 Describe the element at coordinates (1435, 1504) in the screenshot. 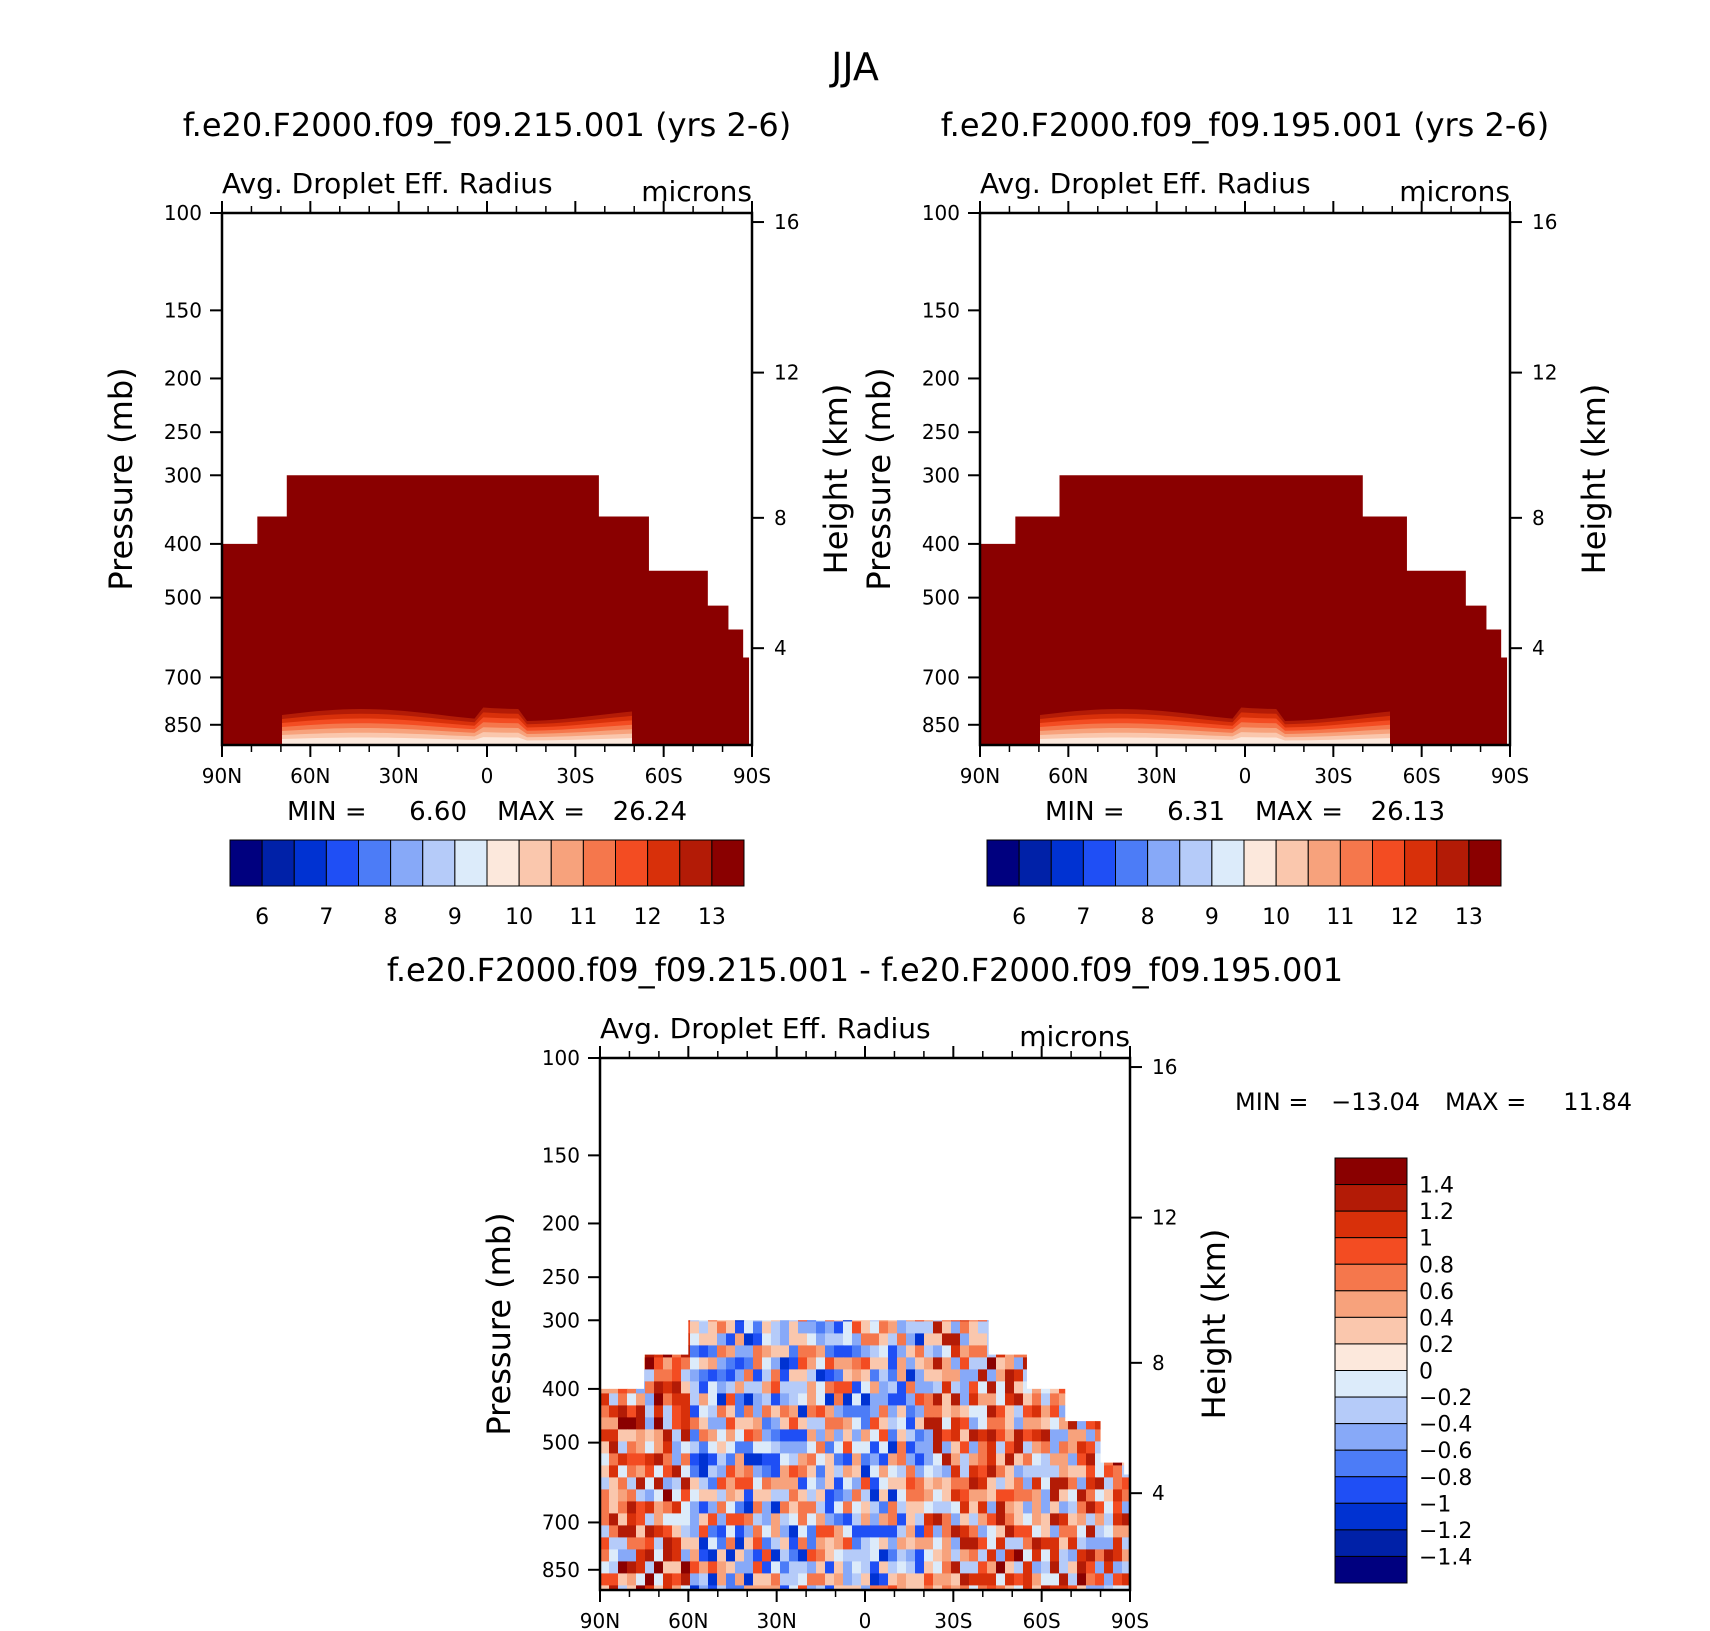

I see `colorbar-label: −1` at that location.